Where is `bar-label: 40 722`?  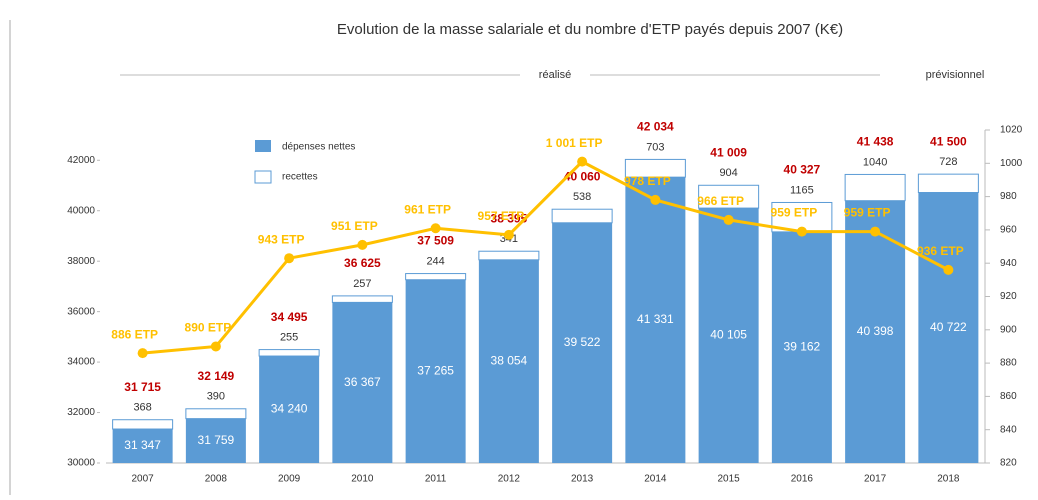 bar-label: 40 722 is located at coordinates (948, 327).